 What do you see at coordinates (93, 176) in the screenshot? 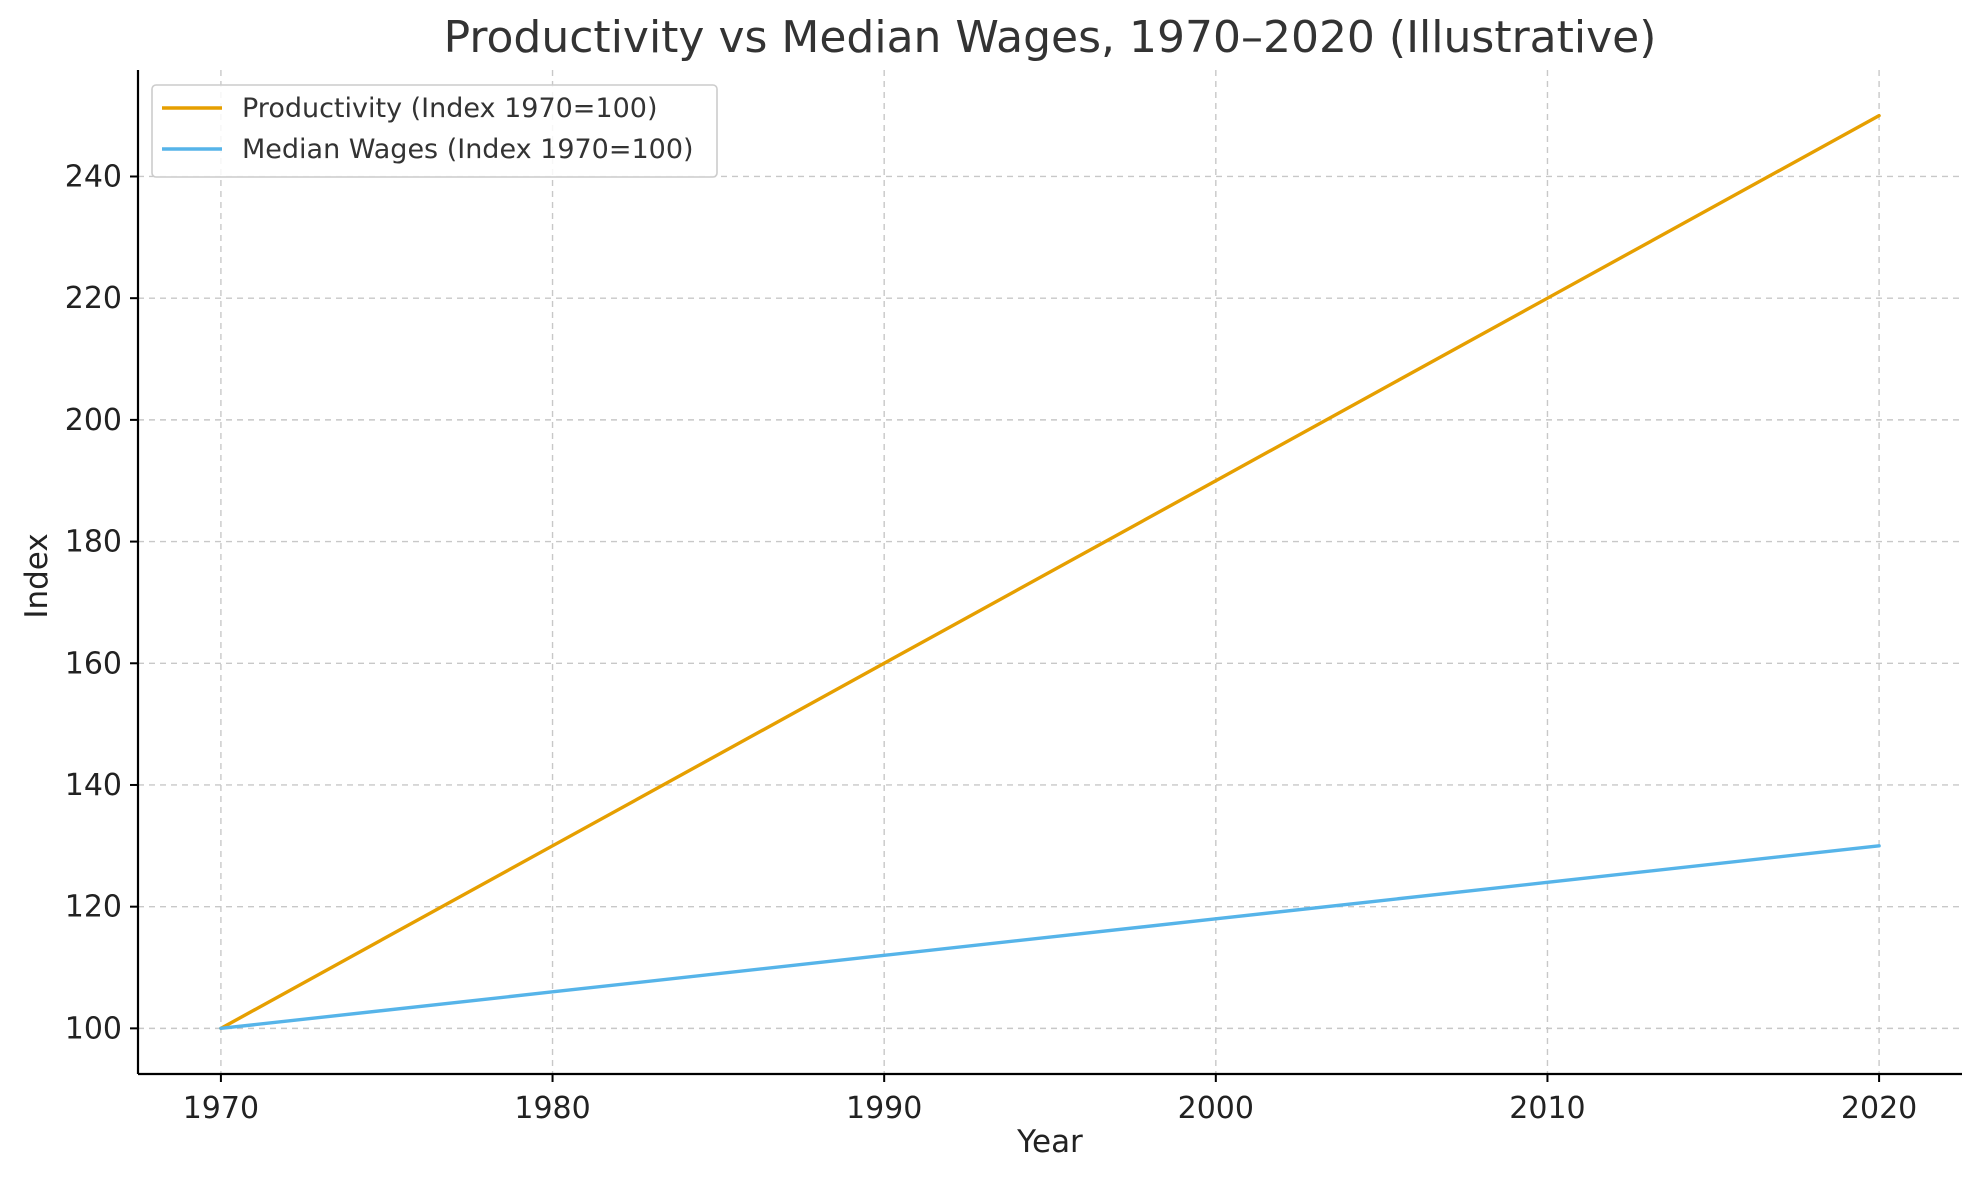
I see `y-tick-label: 240` at bounding box center [93, 176].